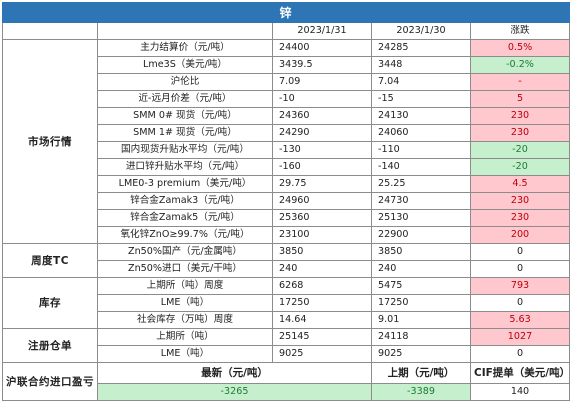  I want to click on row-change-value: 5.63, so click(520, 320).